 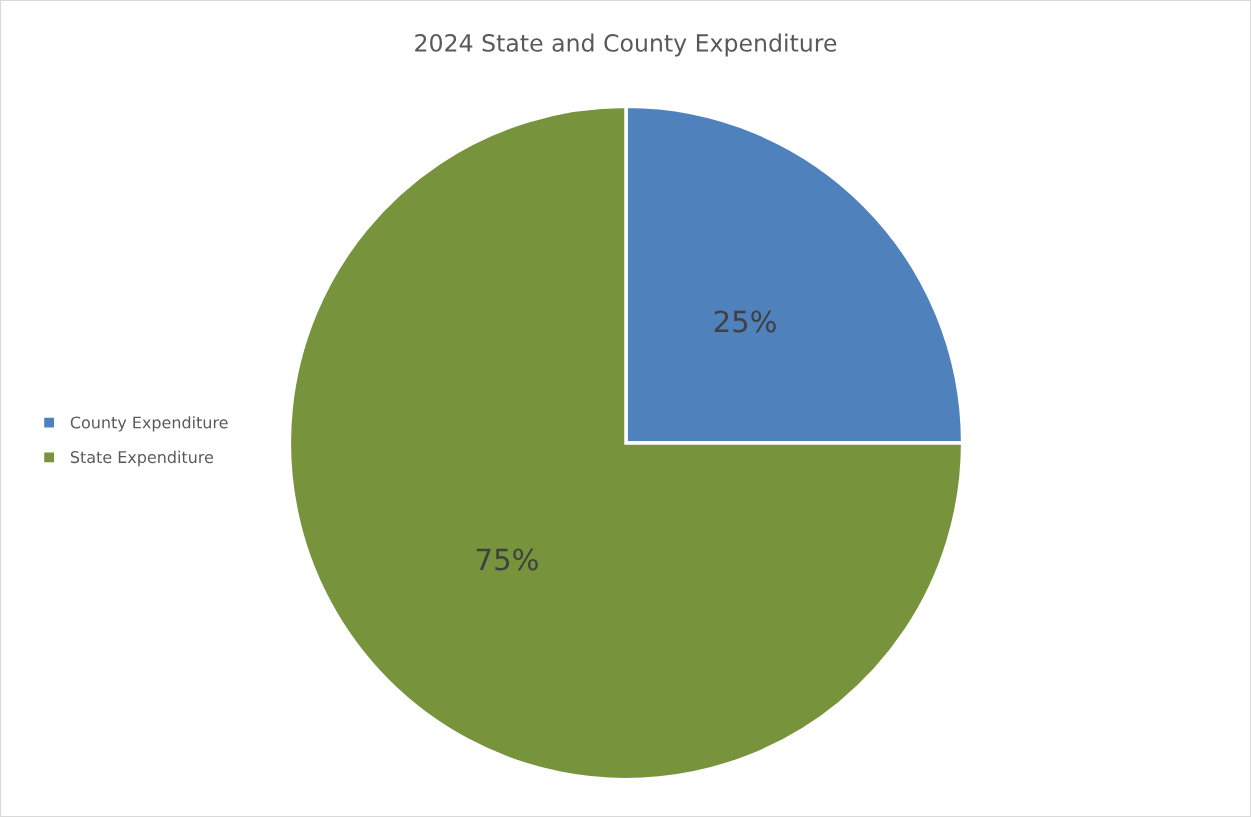 What do you see at coordinates (745, 321) in the screenshot?
I see `data-label: 25%` at bounding box center [745, 321].